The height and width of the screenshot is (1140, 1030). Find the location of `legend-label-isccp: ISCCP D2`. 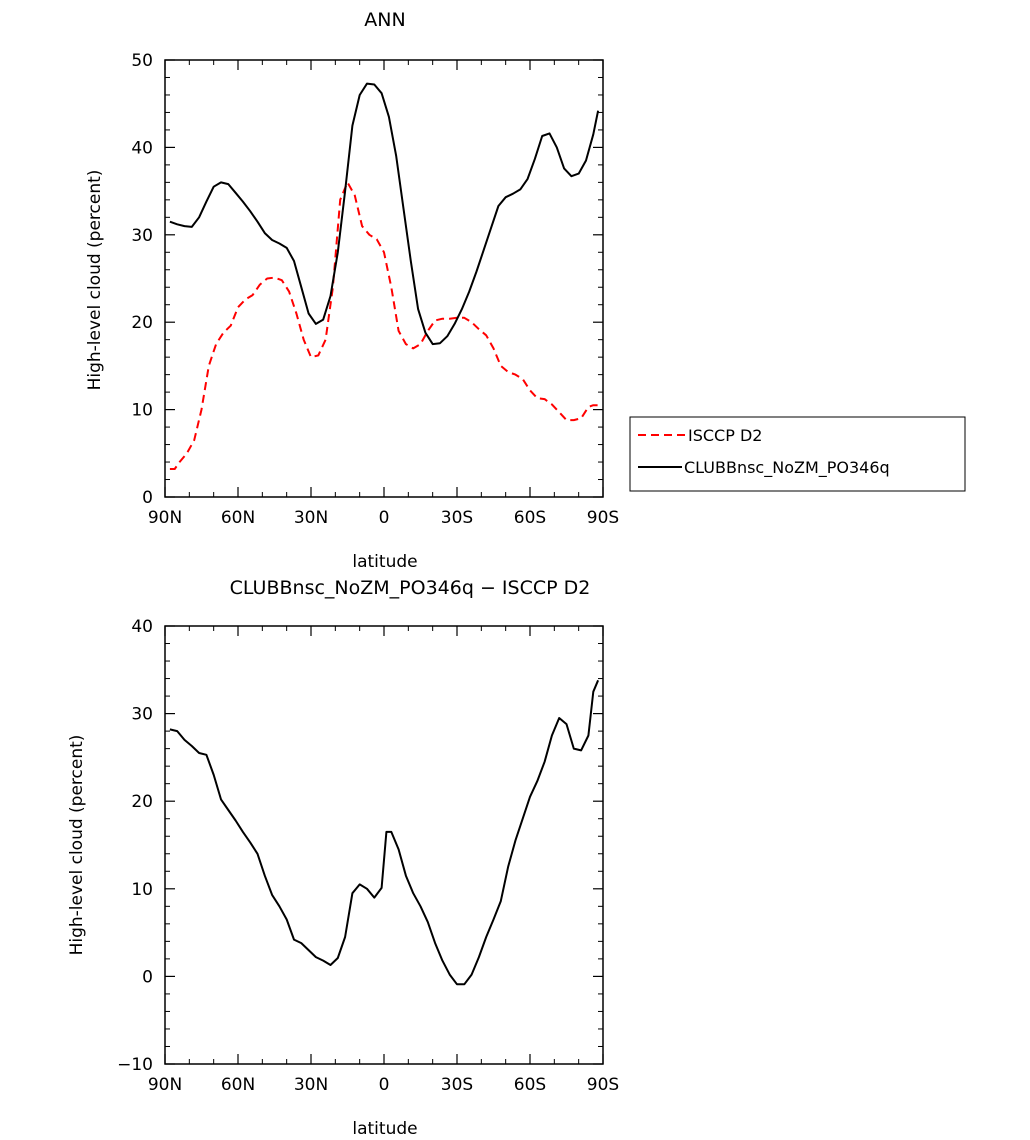

legend-label-isccp: ISCCP D2 is located at coordinates (725, 435).